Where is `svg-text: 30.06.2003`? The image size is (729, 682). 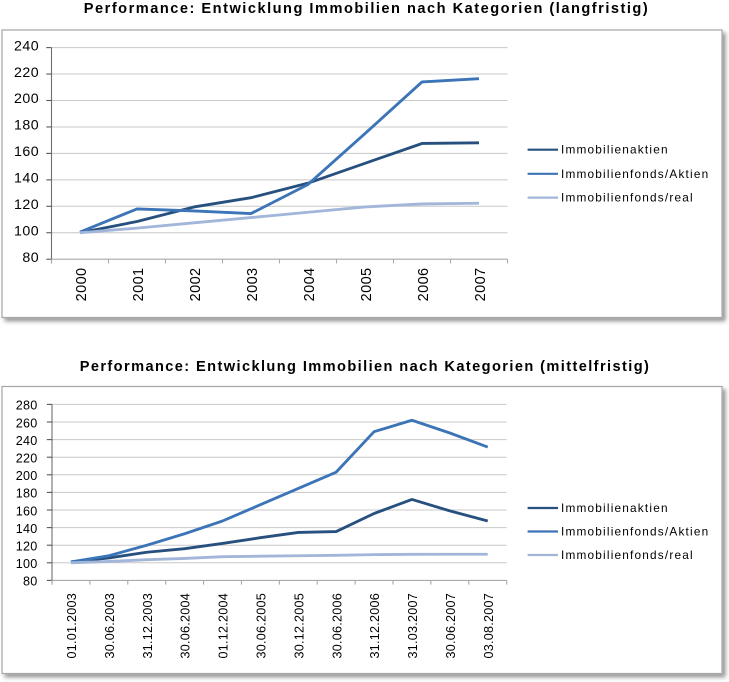
svg-text: 30.06.2003 is located at coordinates (110, 626).